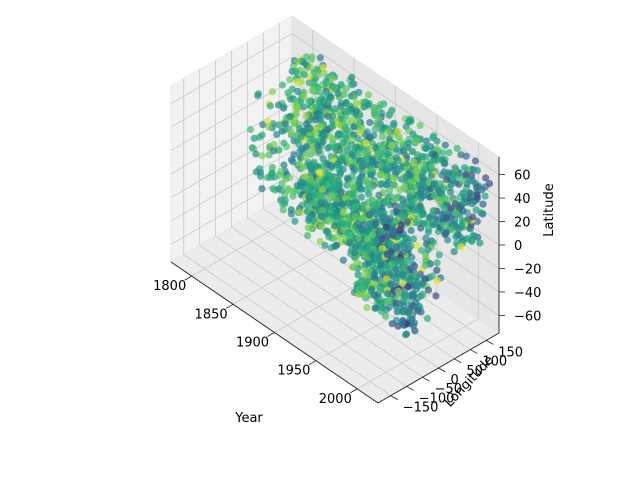 This screenshot has width=640, height=480. I want to click on y-tick, so click(394, 397).